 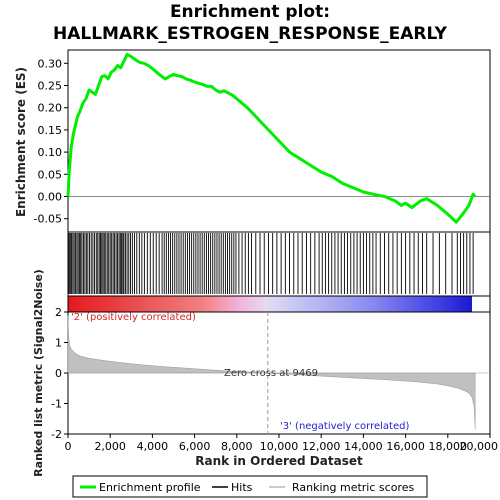 What do you see at coordinates (50, 196) in the screenshot?
I see `es-tick-label: 0.00` at bounding box center [50, 196].